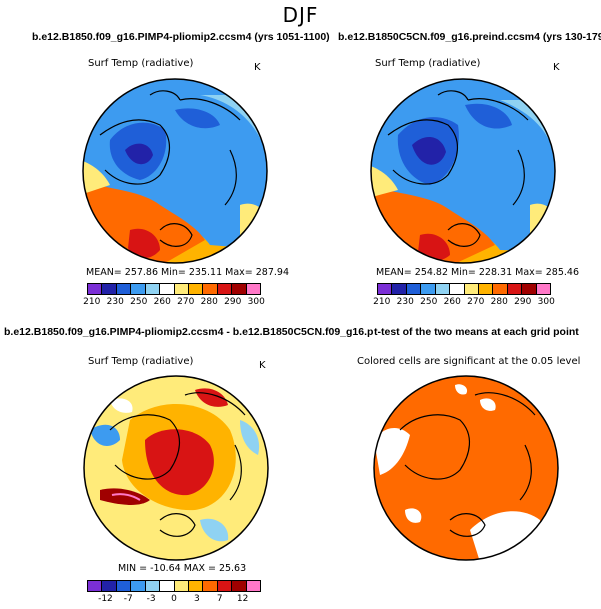  I want to click on panel4-significant-field, so click(466, 468).